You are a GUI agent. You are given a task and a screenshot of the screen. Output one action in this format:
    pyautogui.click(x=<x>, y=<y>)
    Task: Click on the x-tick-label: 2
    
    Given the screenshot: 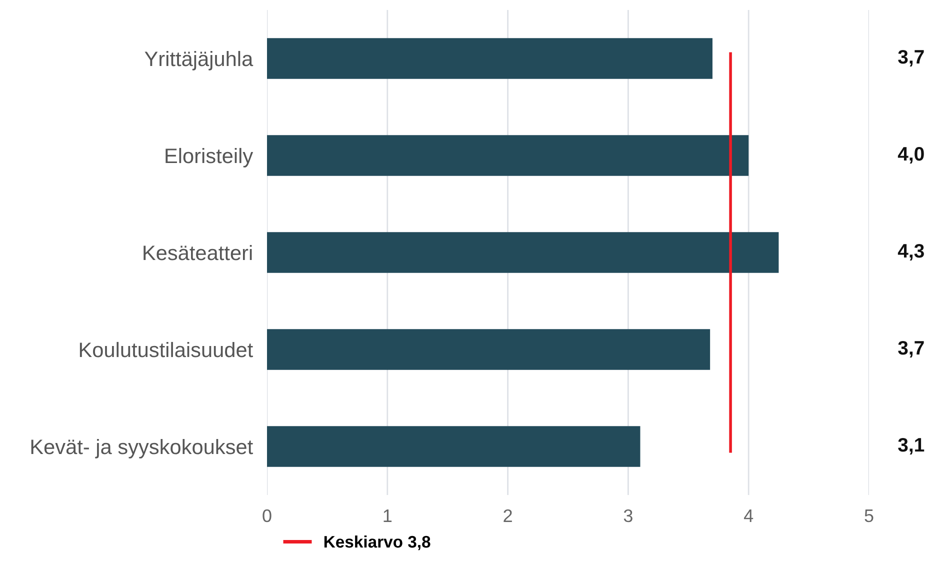 What is the action you would take?
    pyautogui.click(x=508, y=515)
    